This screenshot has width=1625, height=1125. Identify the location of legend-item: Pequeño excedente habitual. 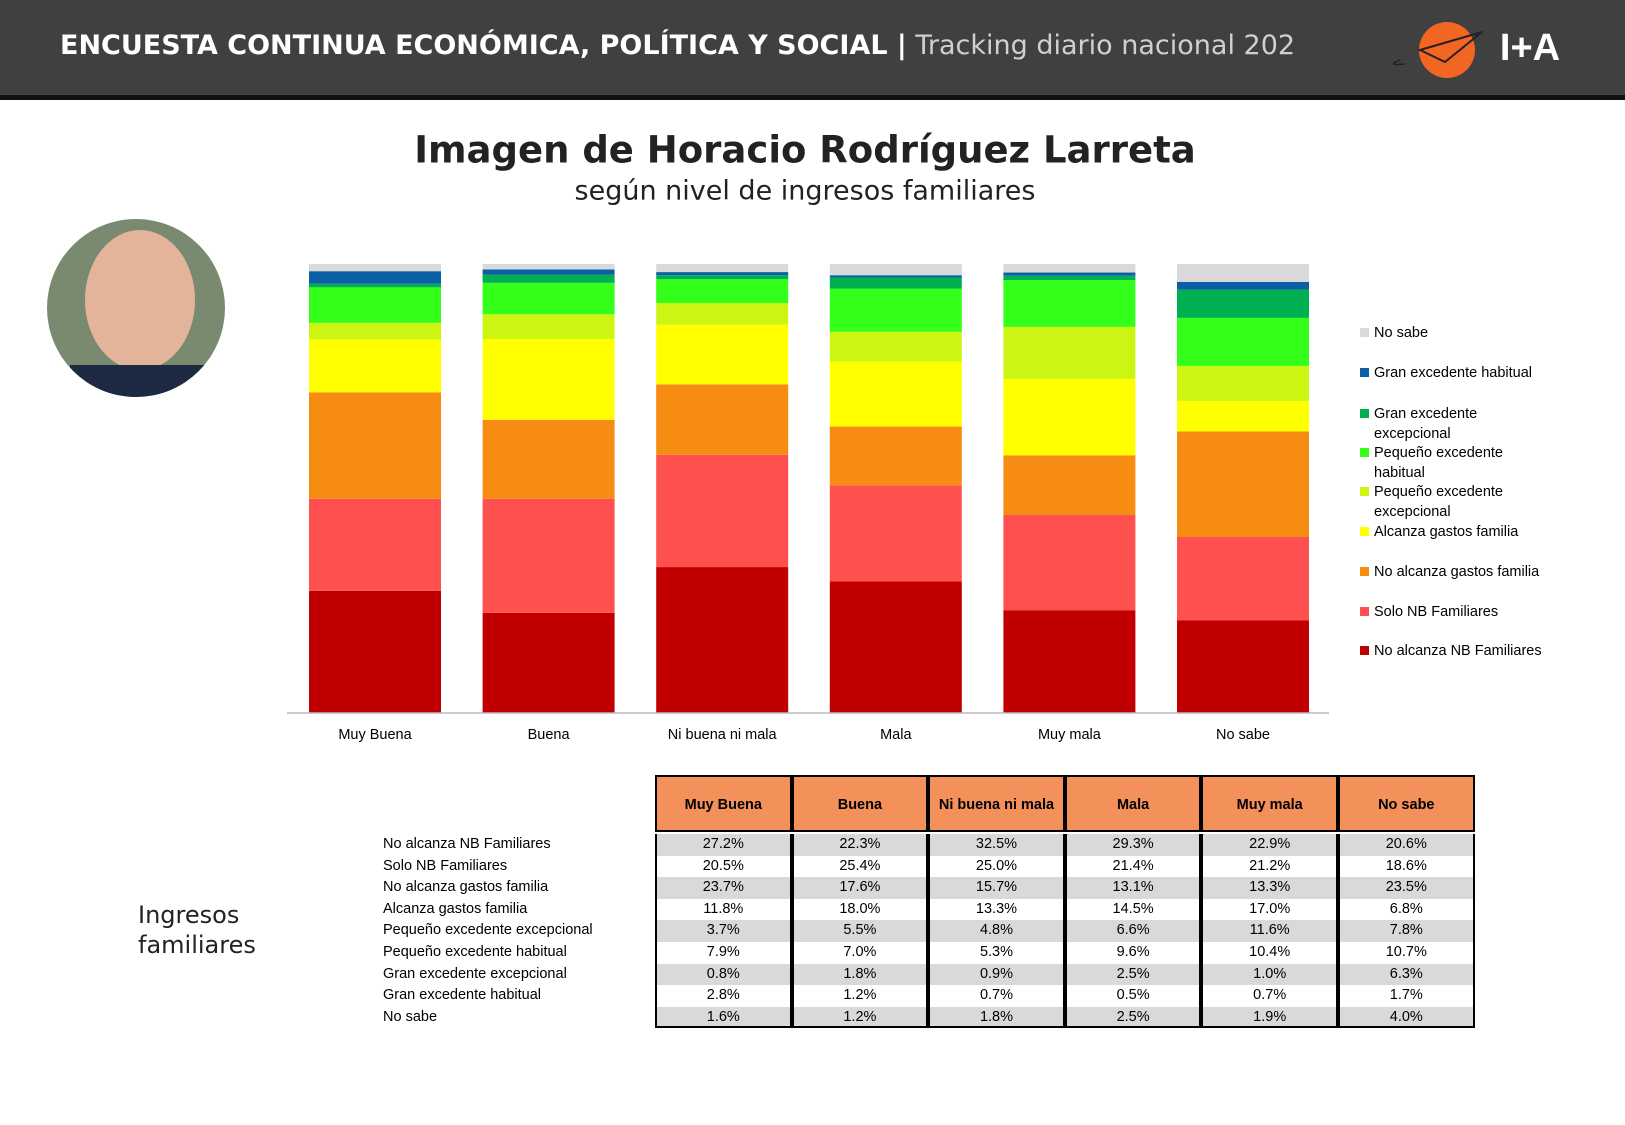
(1452, 463).